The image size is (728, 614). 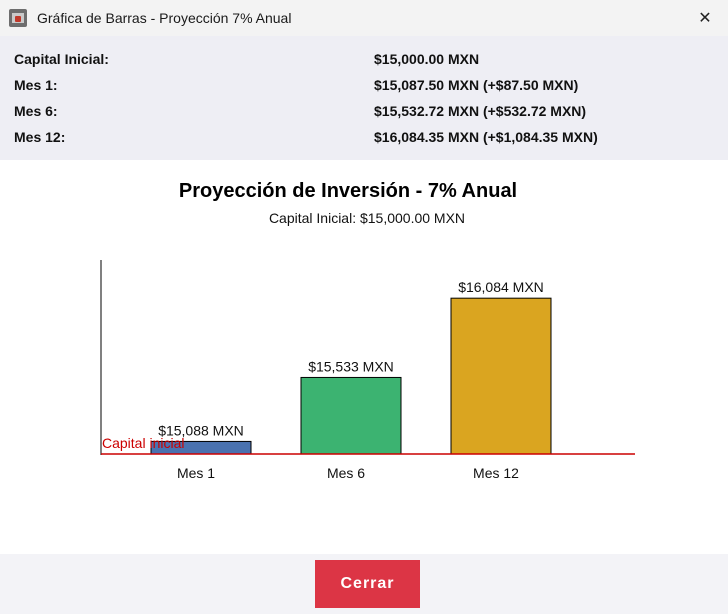 What do you see at coordinates (367, 218) in the screenshot?
I see `chart-subtitle: Capital Inicial: $15,000.00 MXN` at bounding box center [367, 218].